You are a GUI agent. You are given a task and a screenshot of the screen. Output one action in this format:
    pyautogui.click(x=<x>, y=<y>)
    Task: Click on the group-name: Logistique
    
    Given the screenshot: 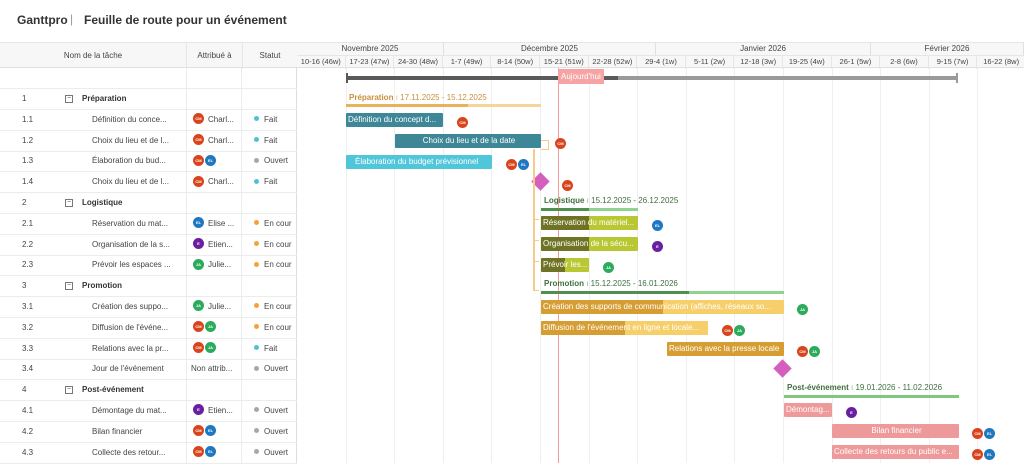 What is the action you would take?
    pyautogui.click(x=102, y=202)
    